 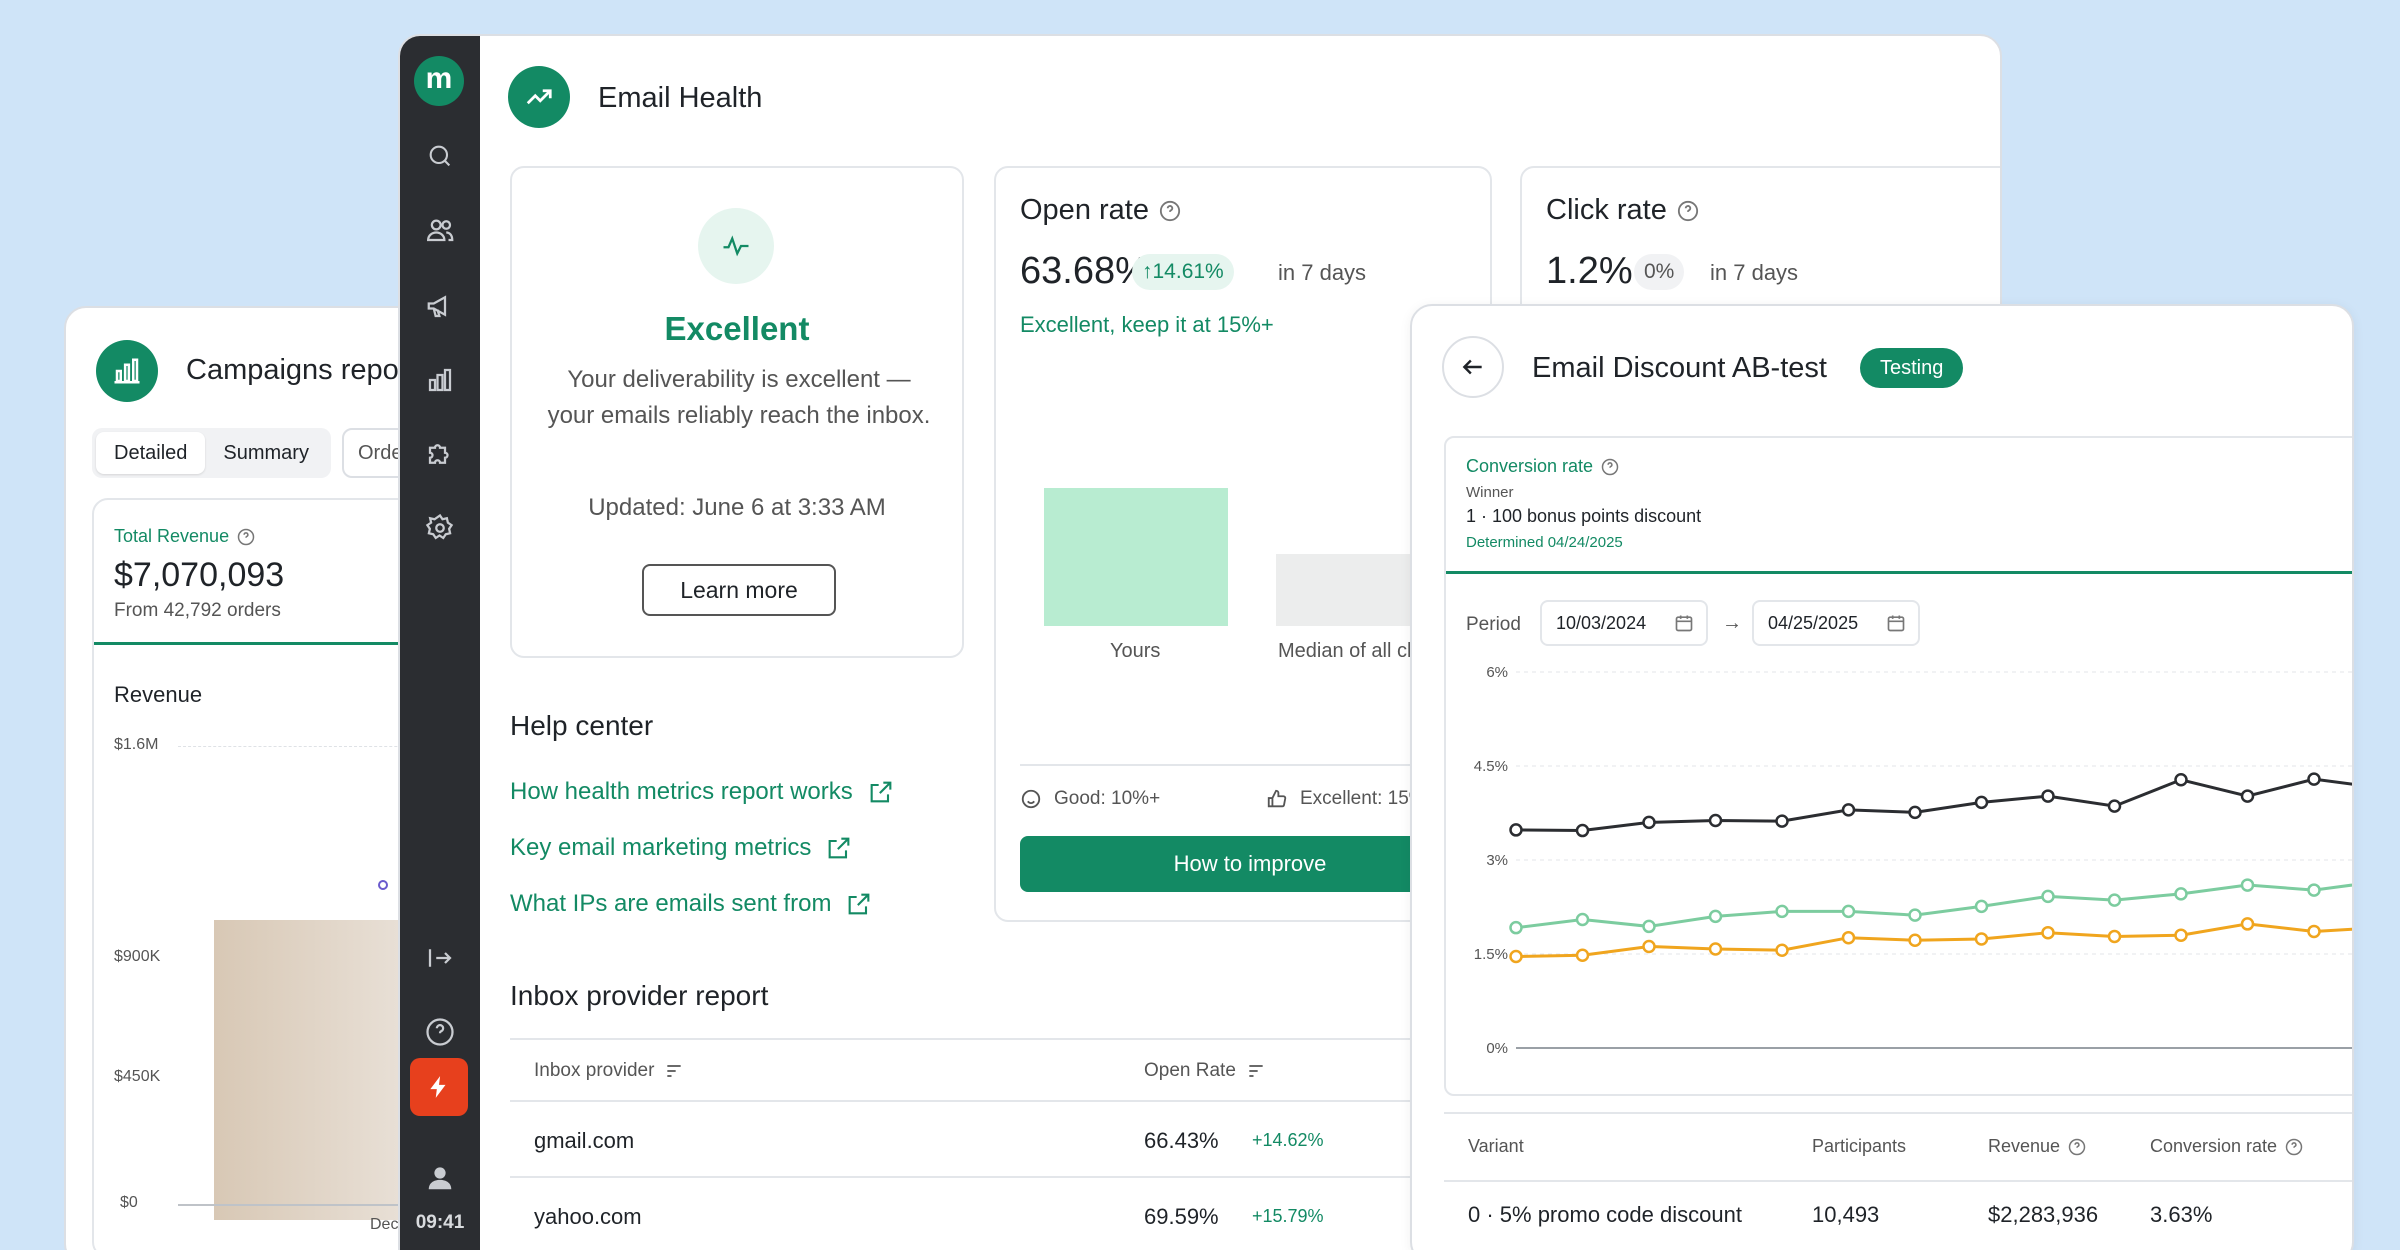 What do you see at coordinates (2043, 1214) in the screenshot?
I see `revenue-cell: $2,283,936` at bounding box center [2043, 1214].